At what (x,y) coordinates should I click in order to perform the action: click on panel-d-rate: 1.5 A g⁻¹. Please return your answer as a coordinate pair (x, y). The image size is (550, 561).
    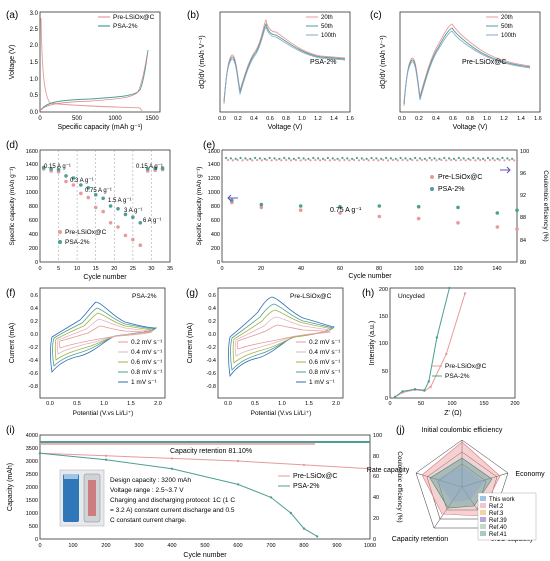
    Looking at the image, I should click on (120, 201).